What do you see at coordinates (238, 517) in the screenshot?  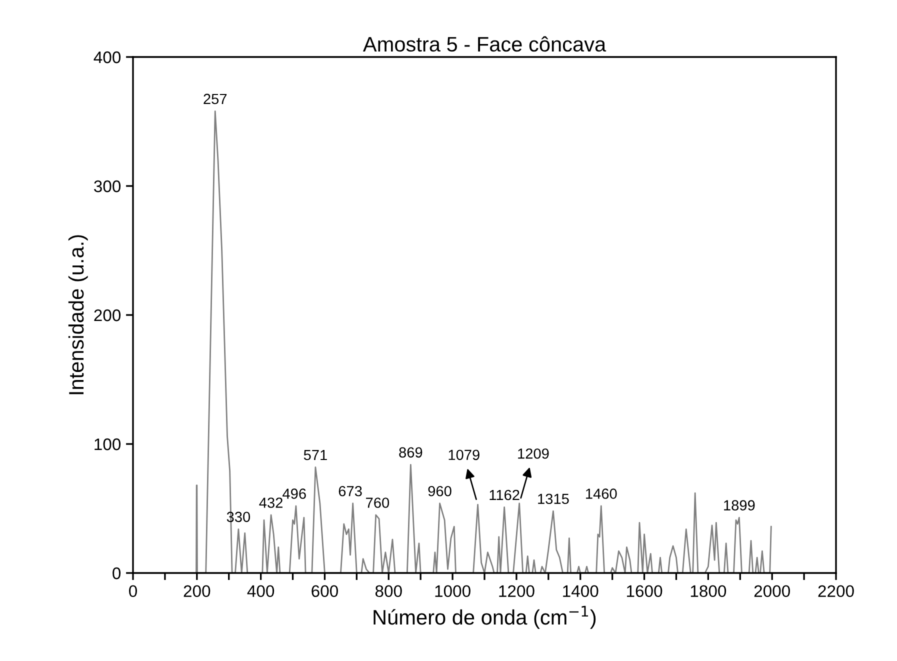 I see `annotation: 330` at bounding box center [238, 517].